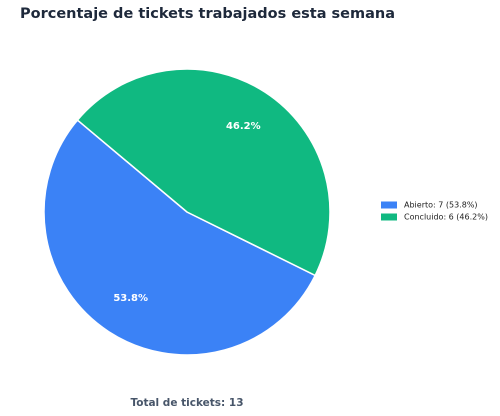 Image resolution: width=500 pixels, height=416 pixels. Describe the element at coordinates (446, 217) in the screenshot. I see `legend-label: Concluido: 6 (46.2%)` at that location.